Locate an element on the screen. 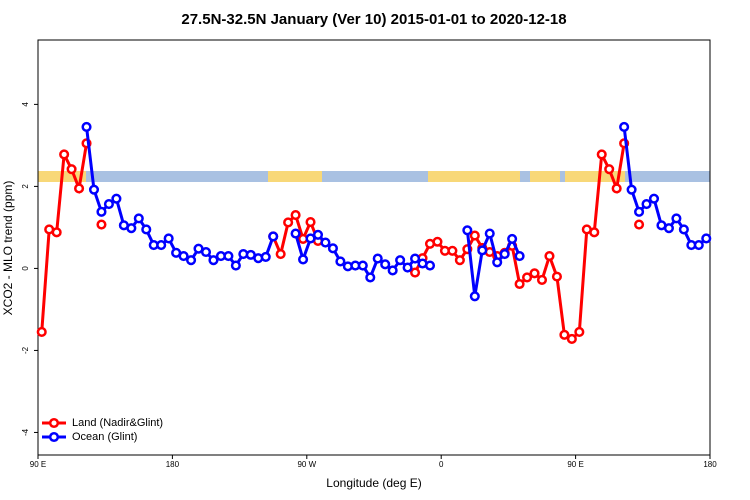 This screenshot has width=750, height=500. legend-marker is located at coordinates (54, 423).